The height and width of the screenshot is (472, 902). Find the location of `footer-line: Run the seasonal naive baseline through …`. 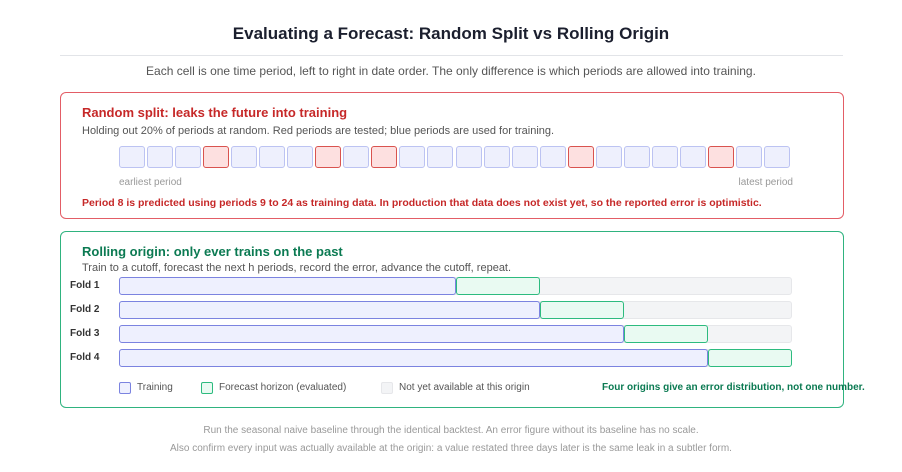

footer-line: Run the seasonal naive baseline through … is located at coordinates (451, 430).